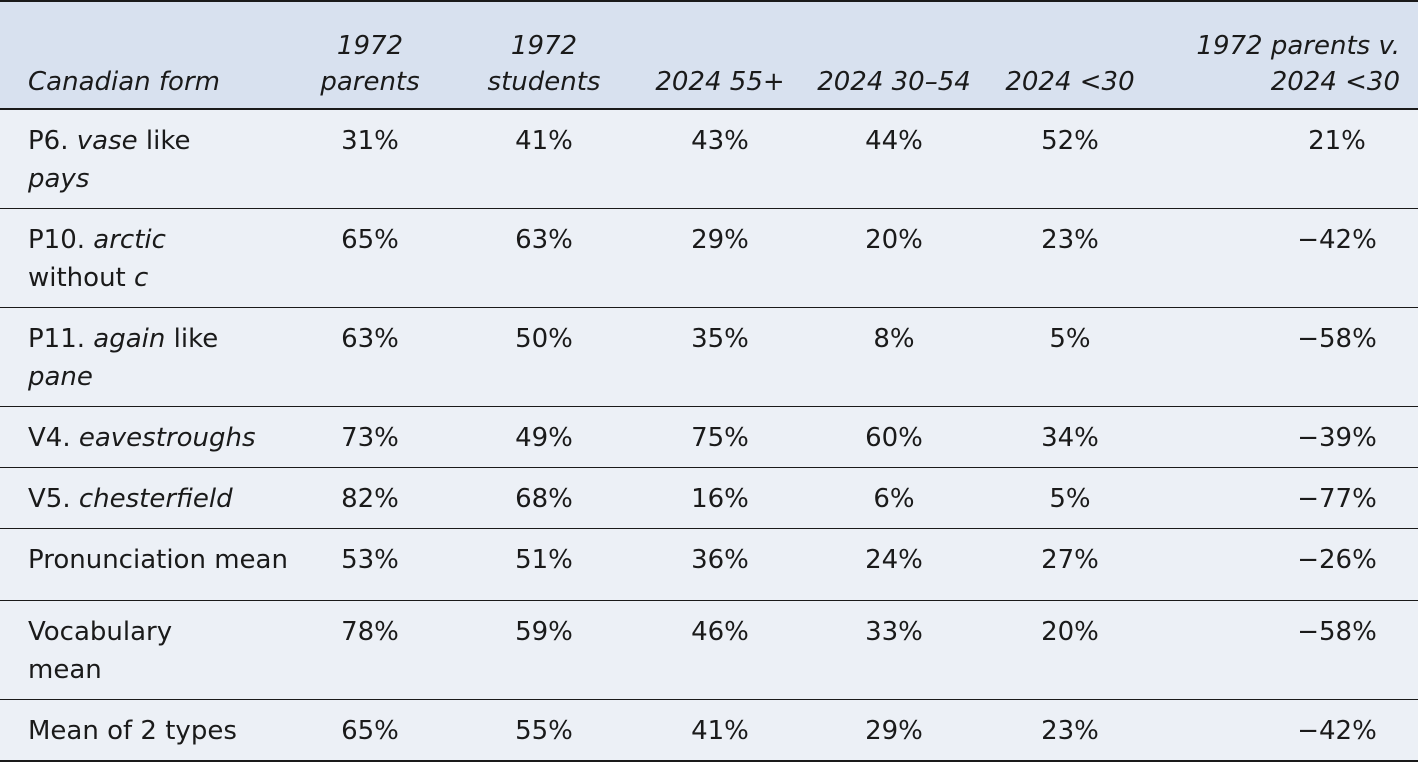  Describe the element at coordinates (370, 560) in the screenshot. I see `value-cell: 53%` at that location.